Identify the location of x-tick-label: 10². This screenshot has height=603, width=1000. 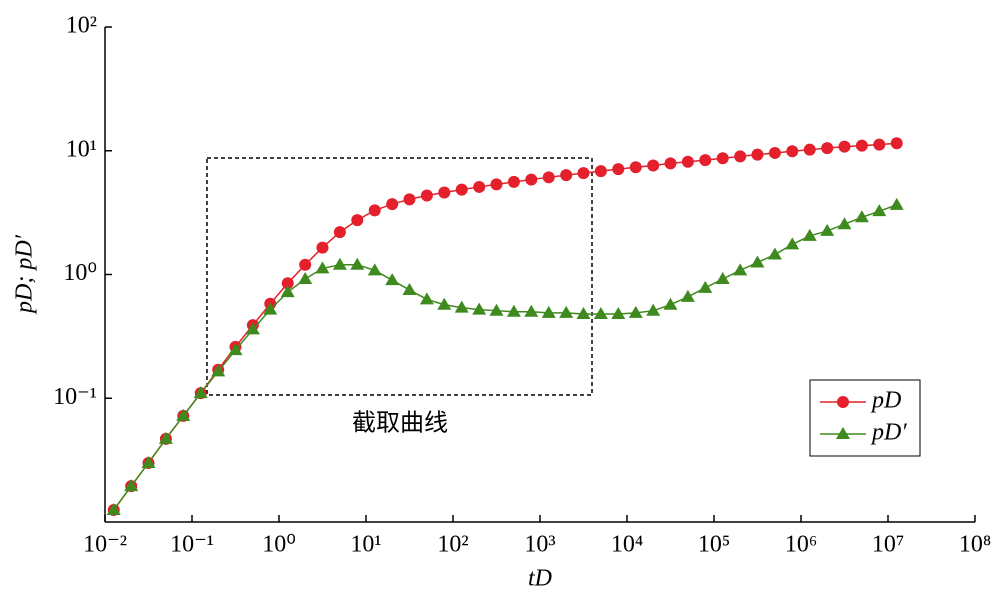
(452, 545).